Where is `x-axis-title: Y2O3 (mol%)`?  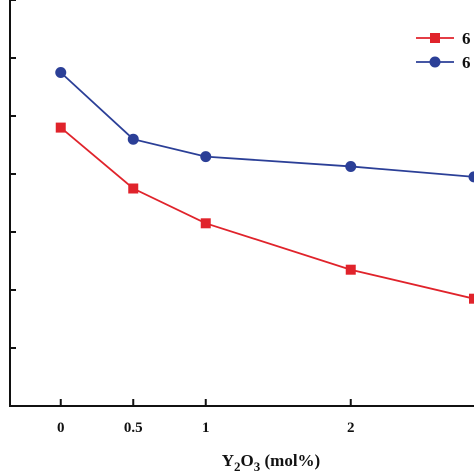 x-axis-title: Y2O3 (mol%) is located at coordinates (271, 462).